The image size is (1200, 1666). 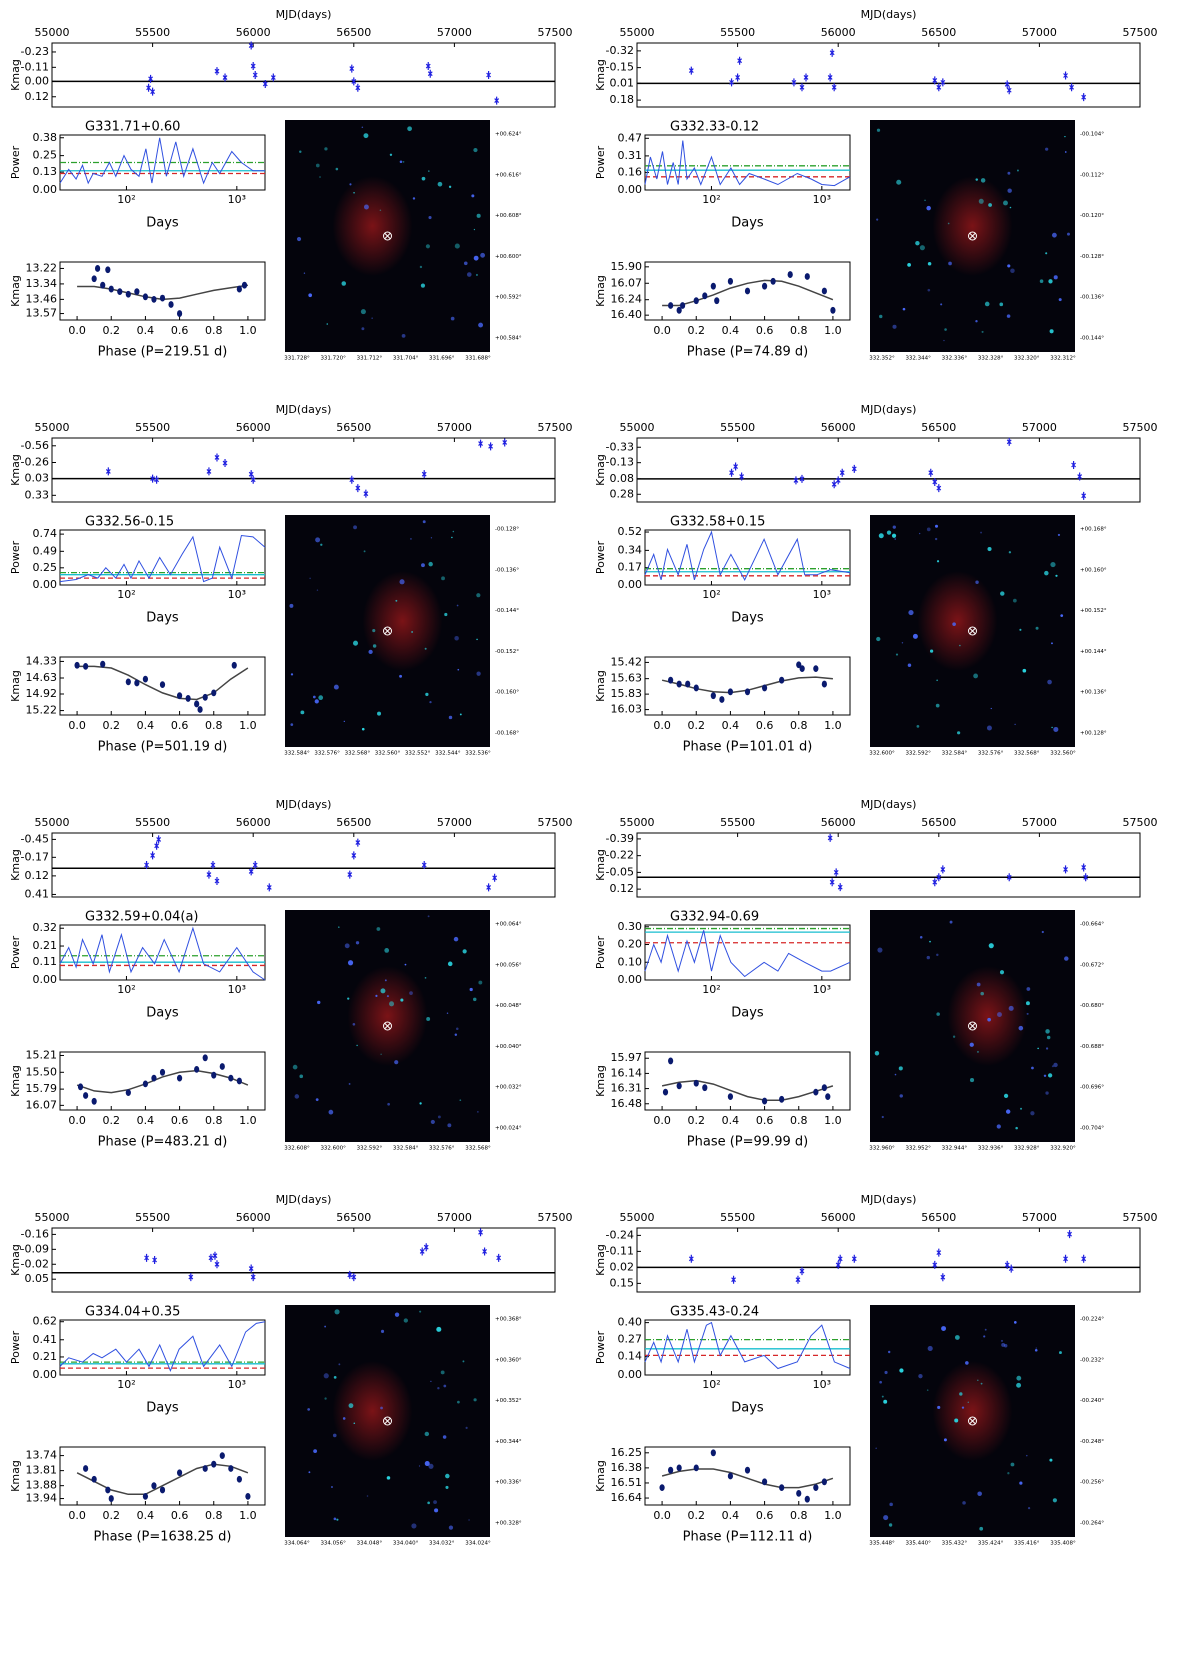 I want to click on image-x-label: 332.576°, so click(x=991, y=754).